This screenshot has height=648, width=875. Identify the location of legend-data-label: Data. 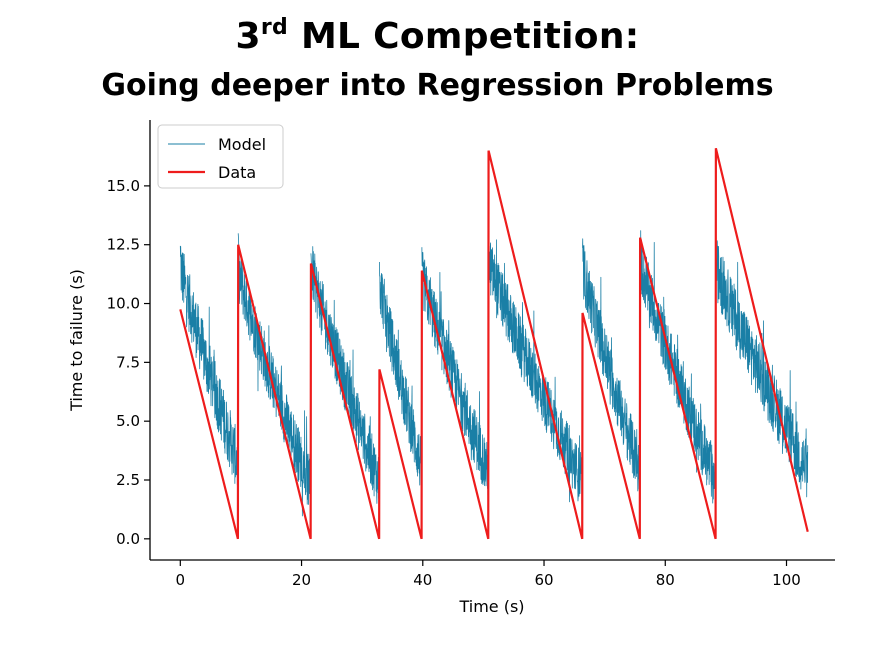
(237, 172).